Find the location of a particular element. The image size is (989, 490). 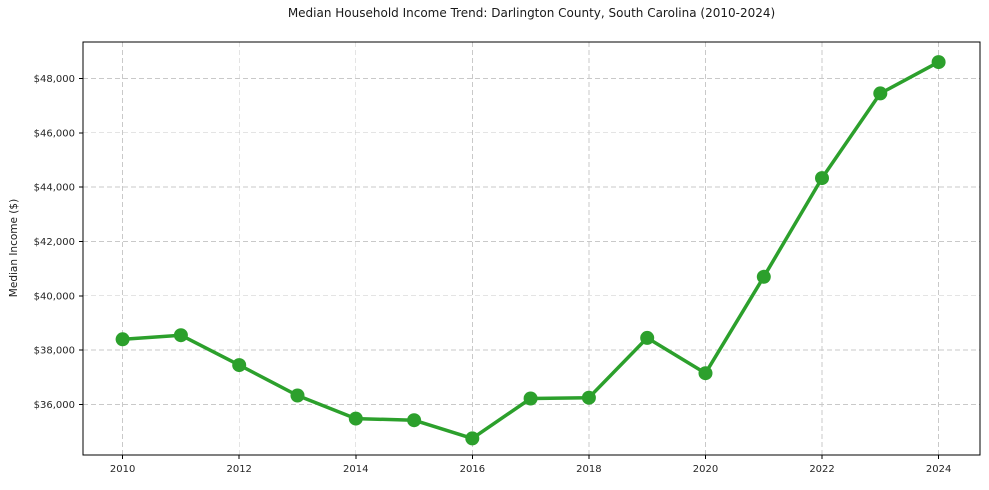

y-tick-label: $38,000 is located at coordinates (54, 351).